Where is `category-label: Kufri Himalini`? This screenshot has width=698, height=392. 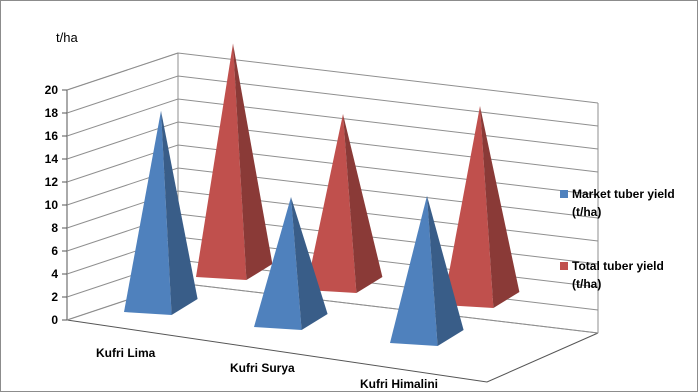
category-label: Kufri Himalini is located at coordinates (399, 384).